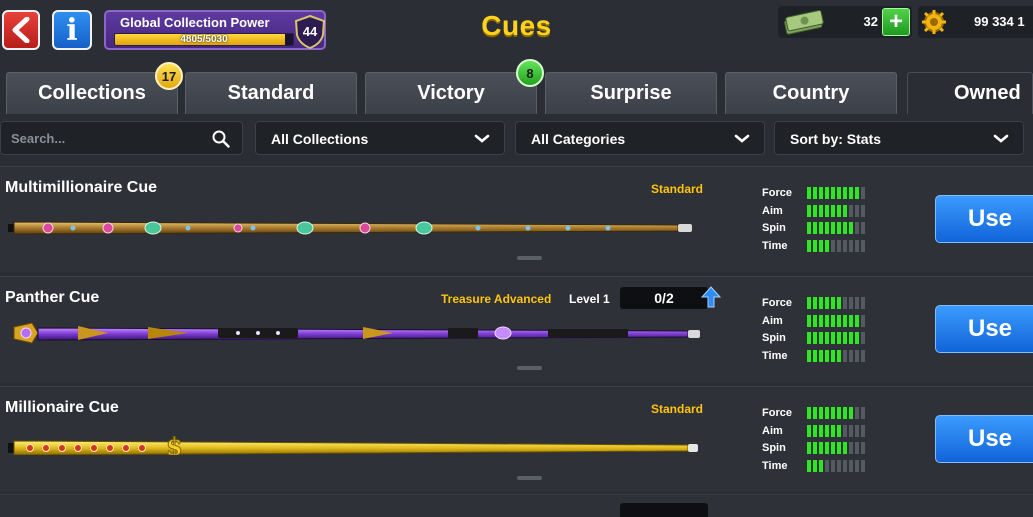 The height and width of the screenshot is (517, 1033). I want to click on multimillionaire-cue-image, so click(350, 228).